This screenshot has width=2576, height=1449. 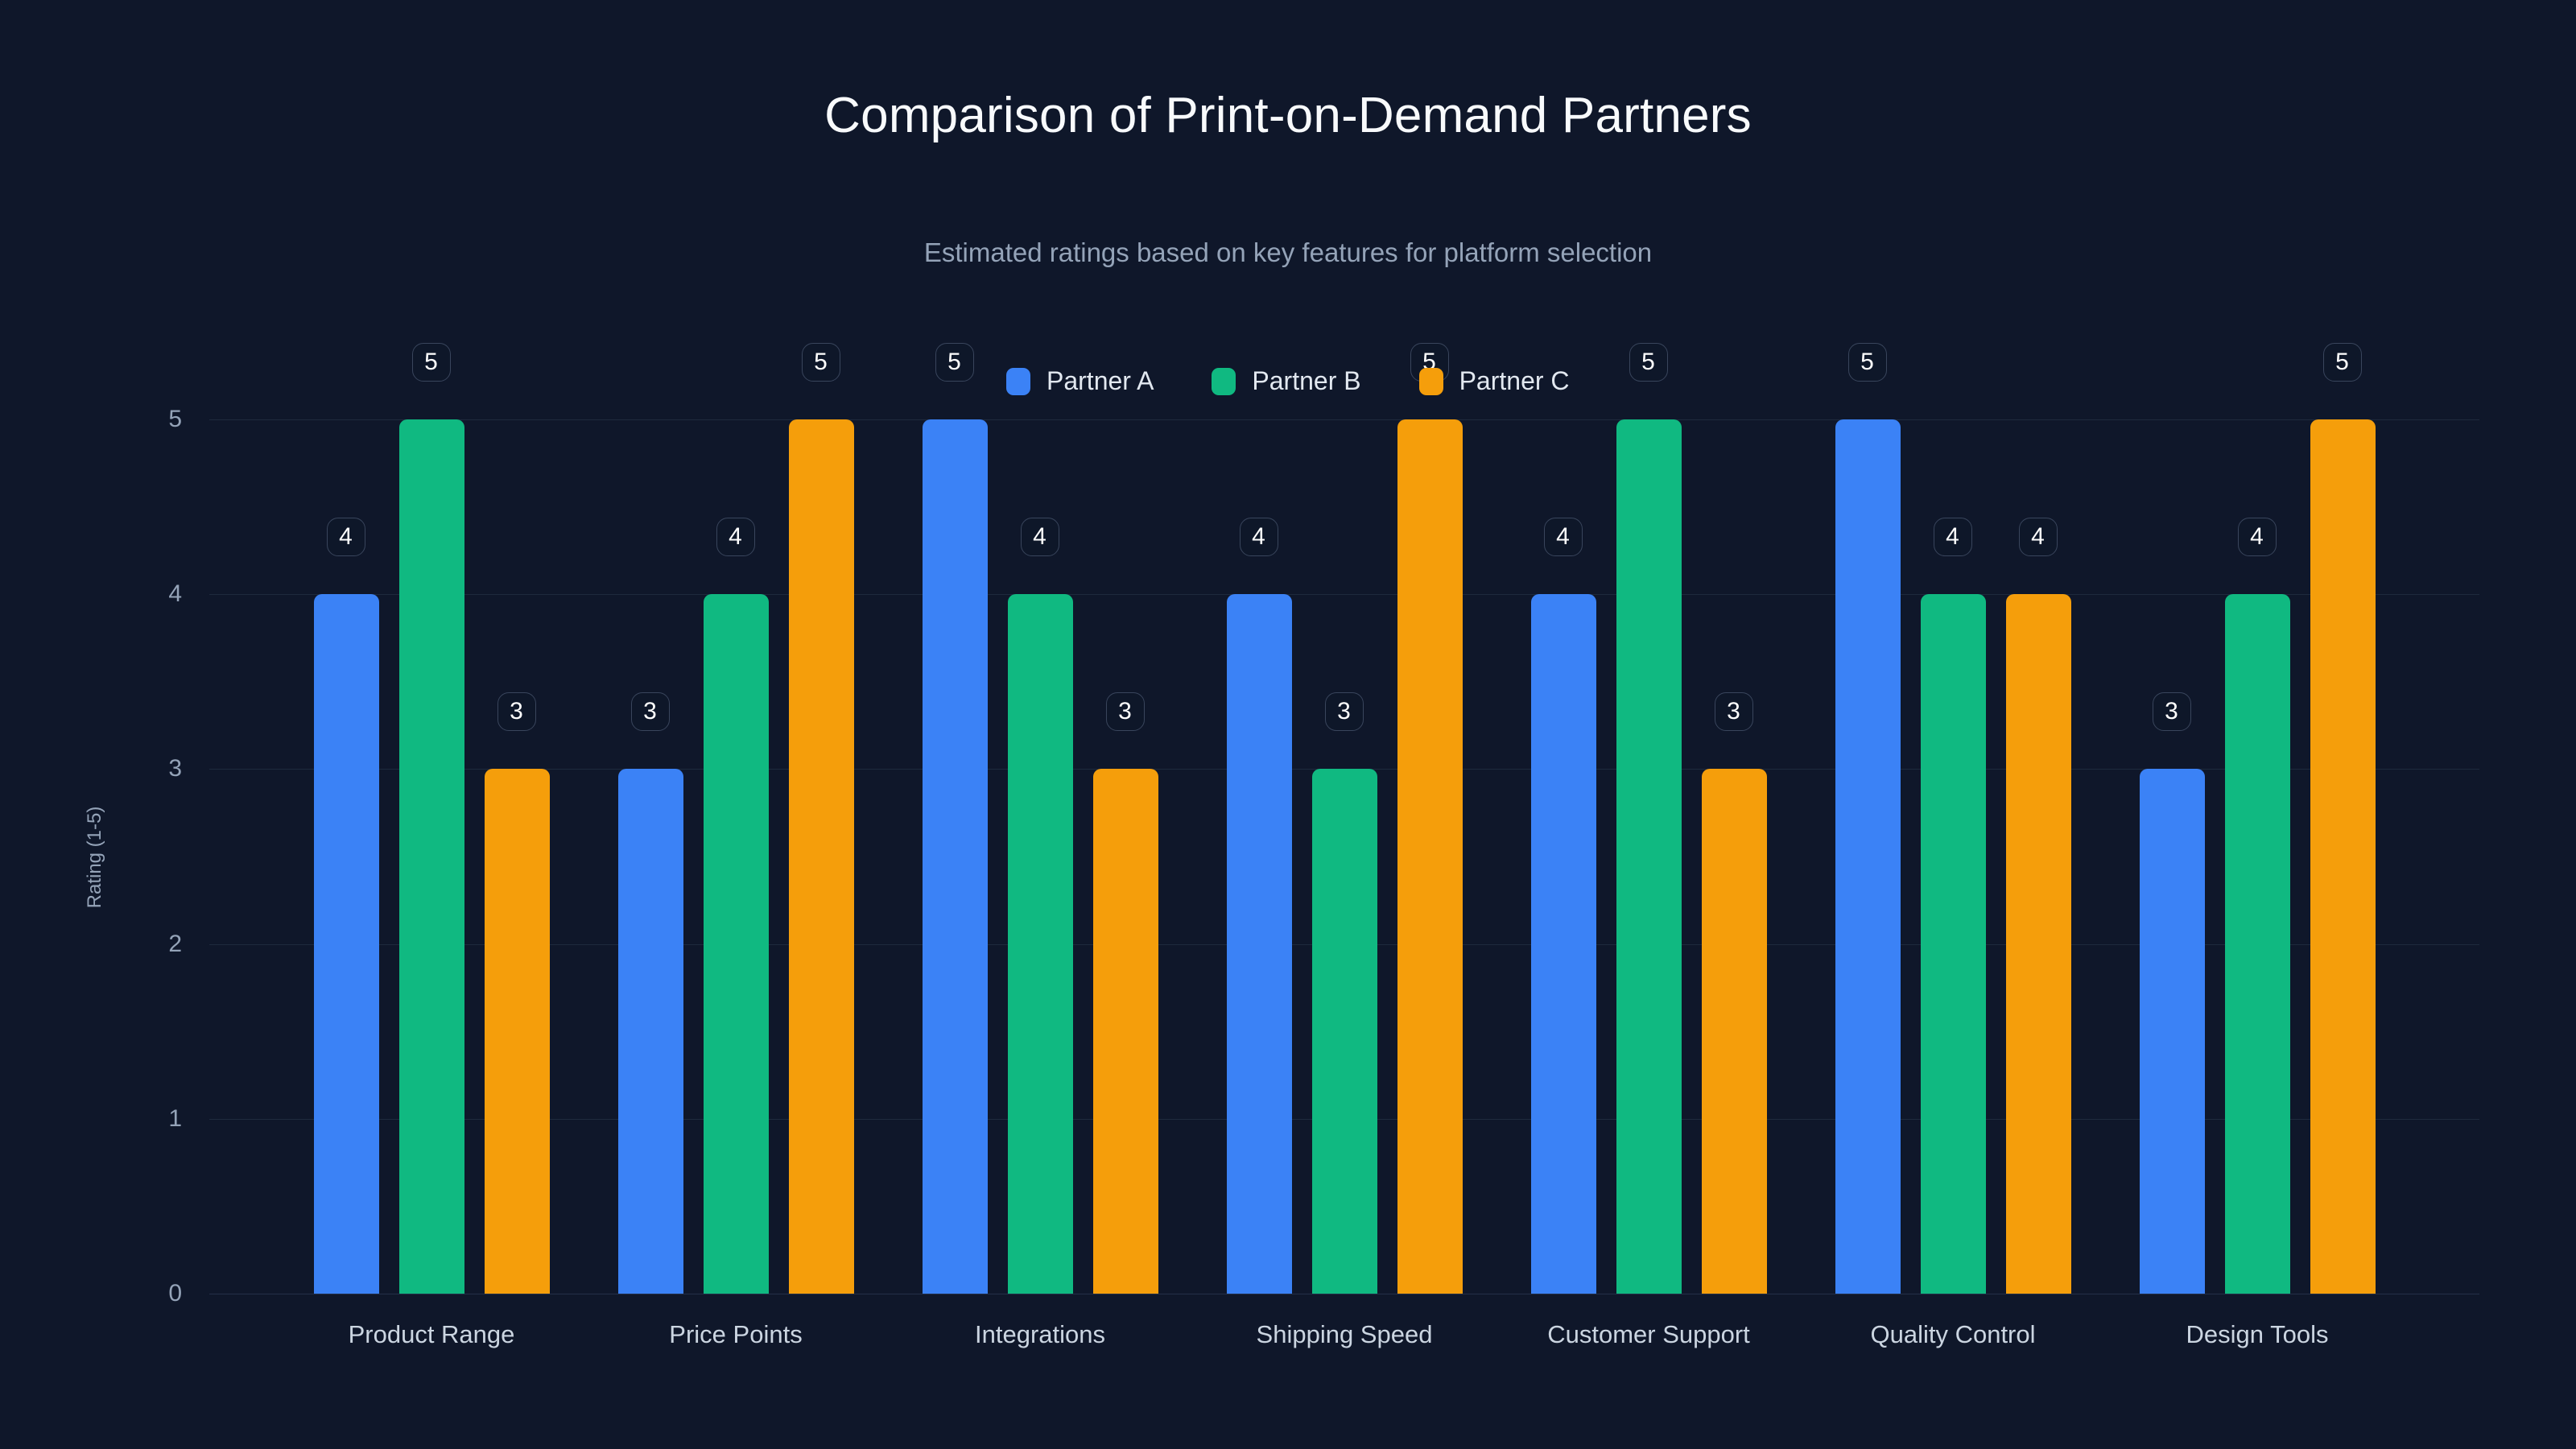 I want to click on chart-legend: Partner A Partner B Partner C, so click(x=1288, y=381).